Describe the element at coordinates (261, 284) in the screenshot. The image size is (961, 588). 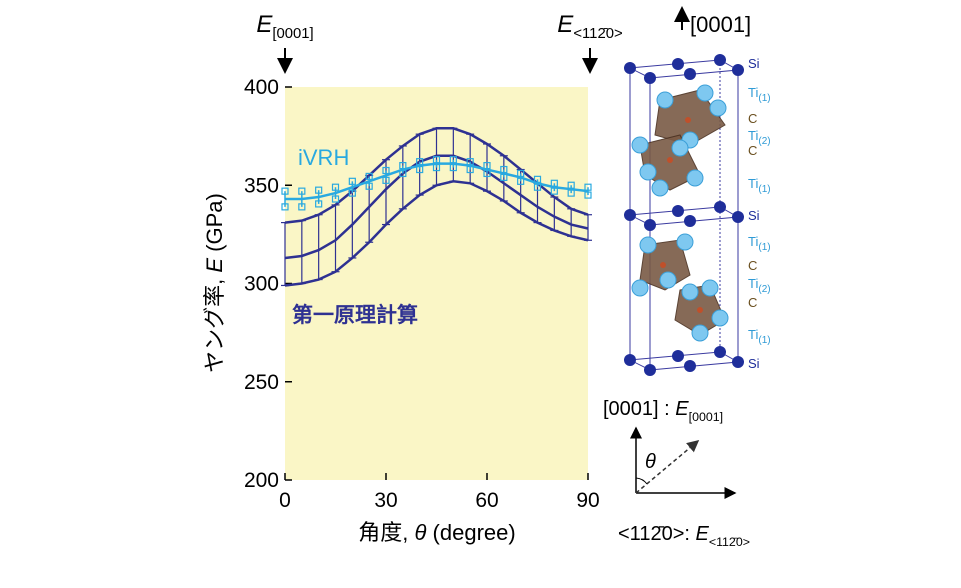
I see `y-tick-label: 300` at that location.